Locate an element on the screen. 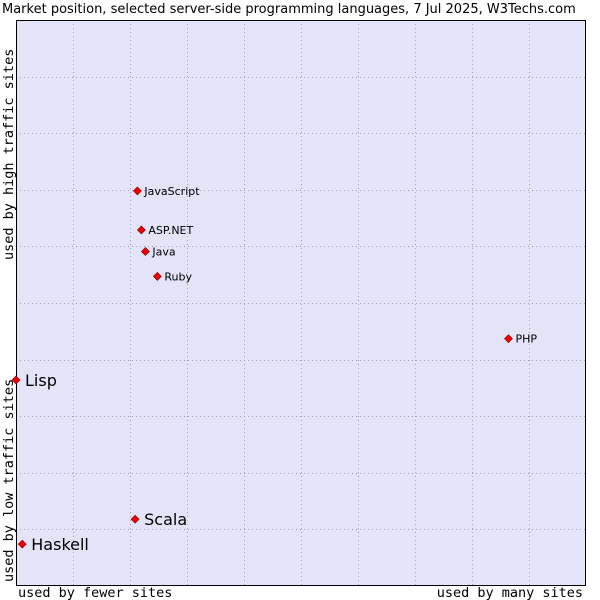  point-php: PHP is located at coordinates (520, 339).